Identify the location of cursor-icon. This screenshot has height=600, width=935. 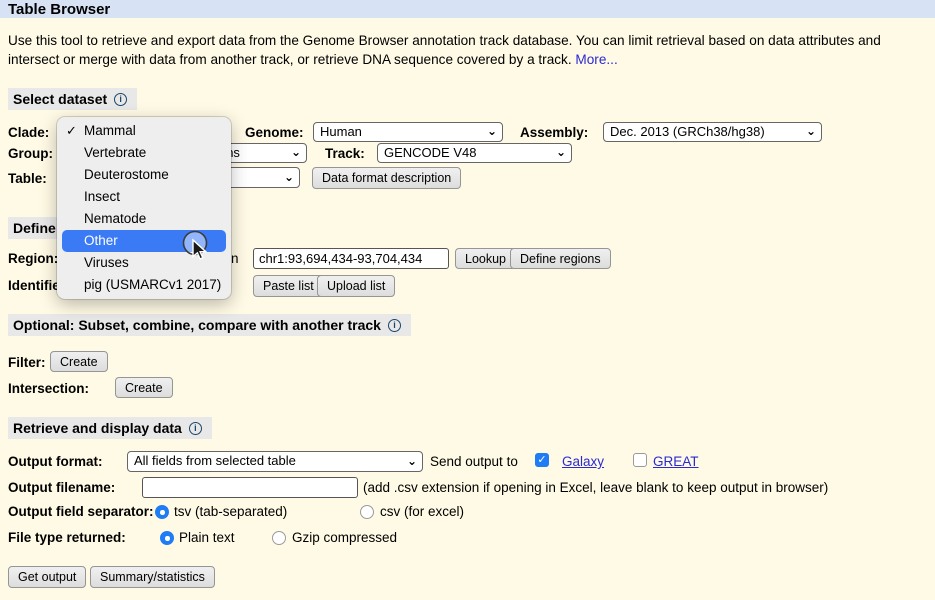
(195, 245).